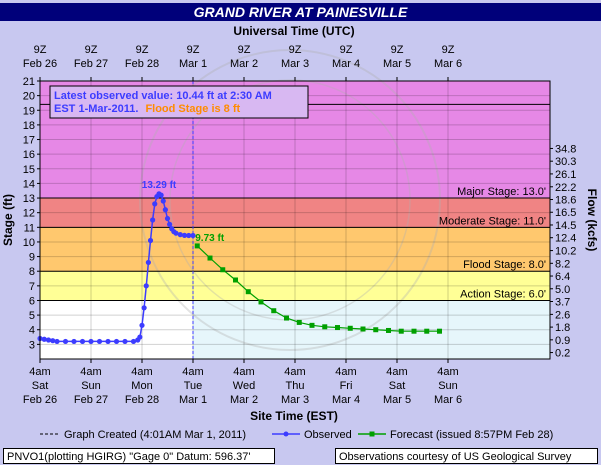  Describe the element at coordinates (32, 287) in the screenshot. I see `y-tick-label: 7` at that location.